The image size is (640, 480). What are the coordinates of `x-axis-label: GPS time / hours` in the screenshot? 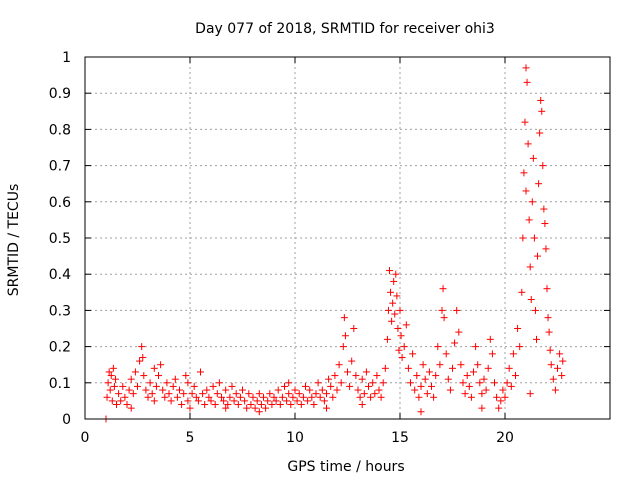 It's located at (345, 467).